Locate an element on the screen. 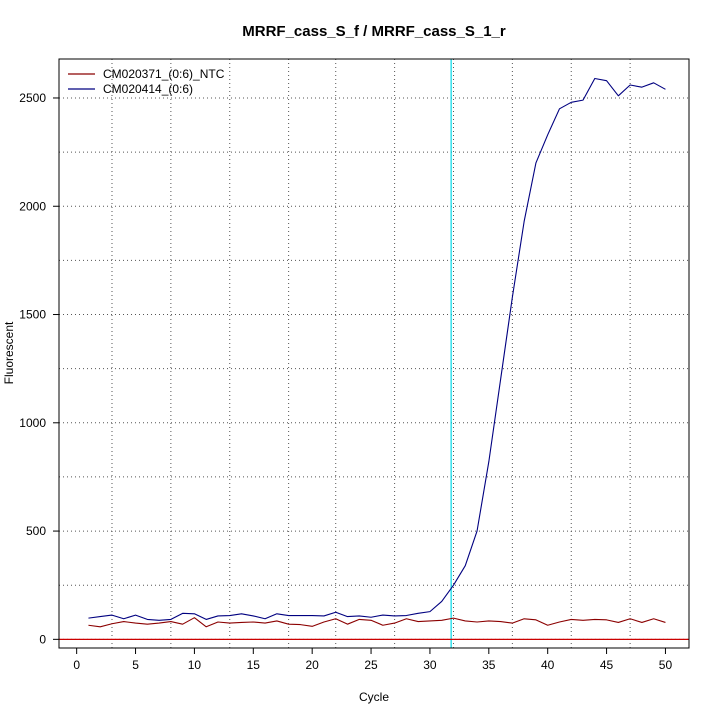 The width and height of the screenshot is (720, 720). x-tick-label-9: 45 is located at coordinates (607, 665).